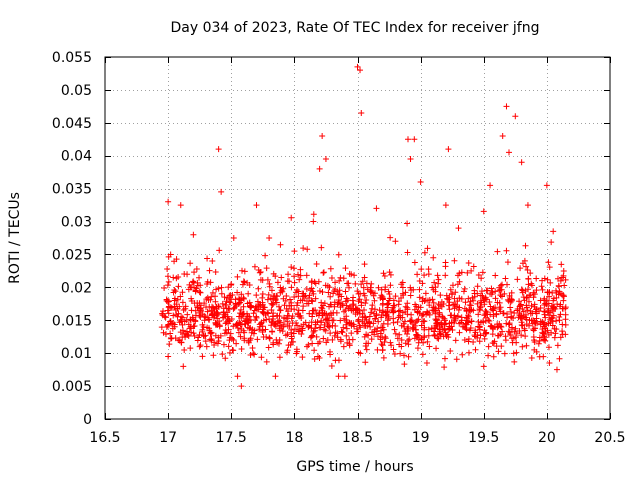 This screenshot has width=640, height=480. I want to click on y-tick-label: 0.035, so click(72, 190).